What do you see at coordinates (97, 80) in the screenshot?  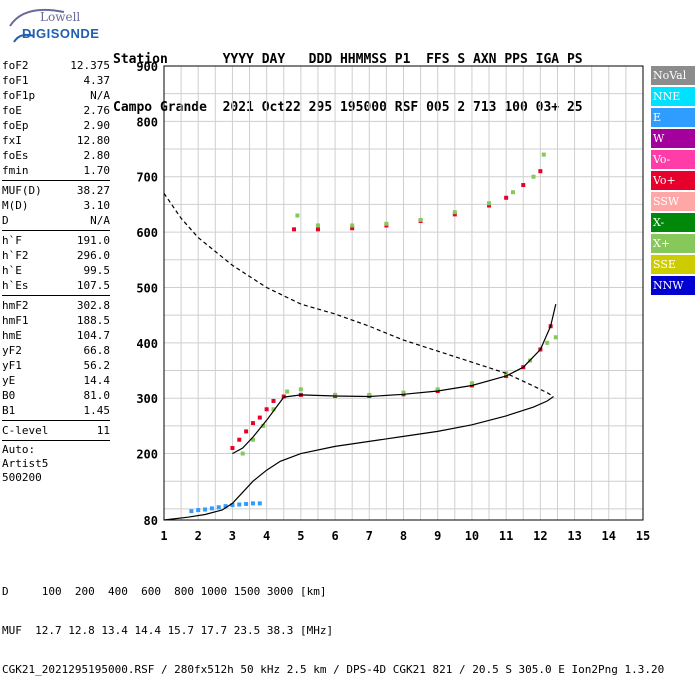 I see `param-value: 4.37` at bounding box center [97, 80].